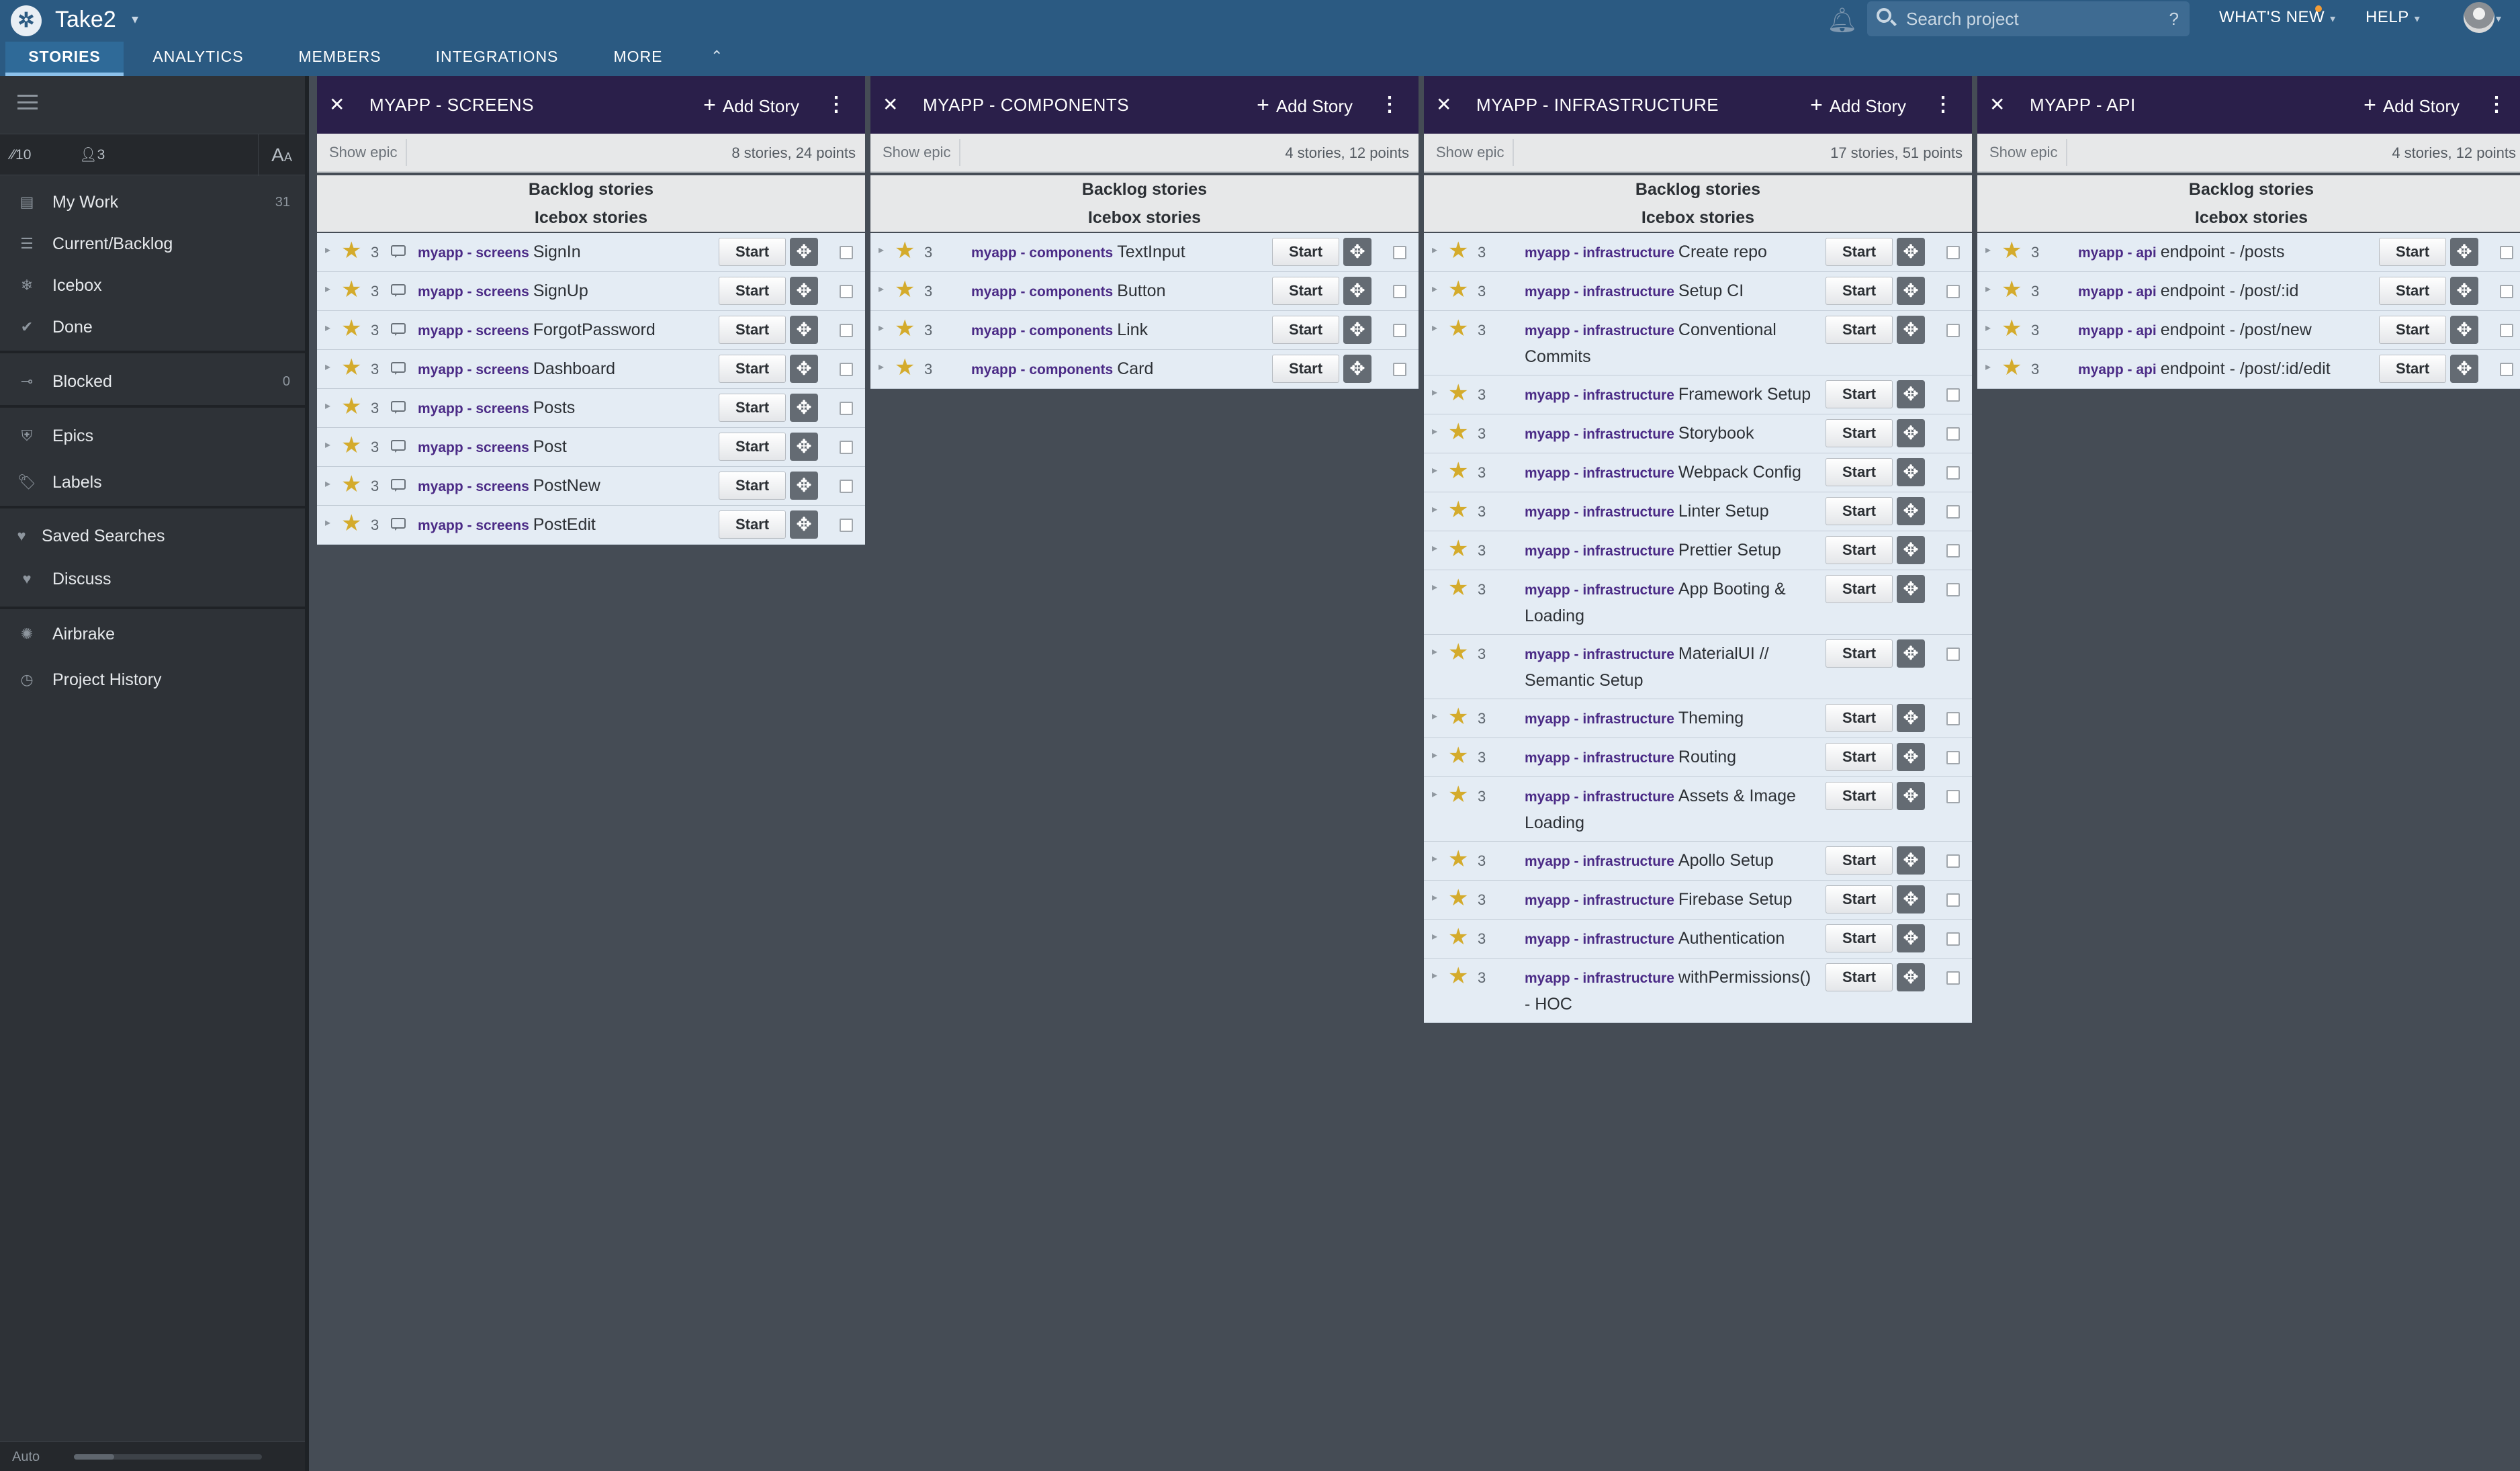 The image size is (2520, 1471). I want to click on story-row: ▸ ★ 3 myapp - screens PostNew Start ✥, so click(591, 486).